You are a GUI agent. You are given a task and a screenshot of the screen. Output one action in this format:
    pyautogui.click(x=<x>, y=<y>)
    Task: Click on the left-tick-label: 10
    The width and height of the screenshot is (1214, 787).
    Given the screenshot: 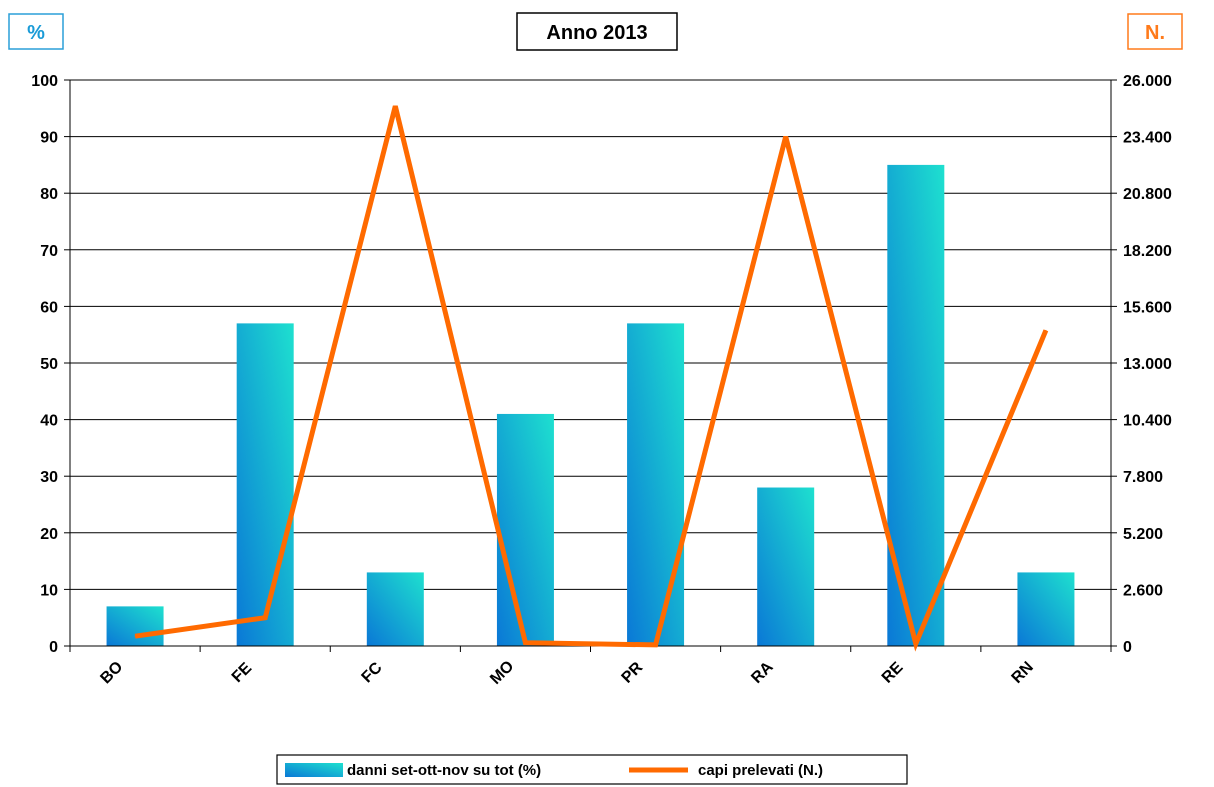 What is the action you would take?
    pyautogui.click(x=49, y=590)
    